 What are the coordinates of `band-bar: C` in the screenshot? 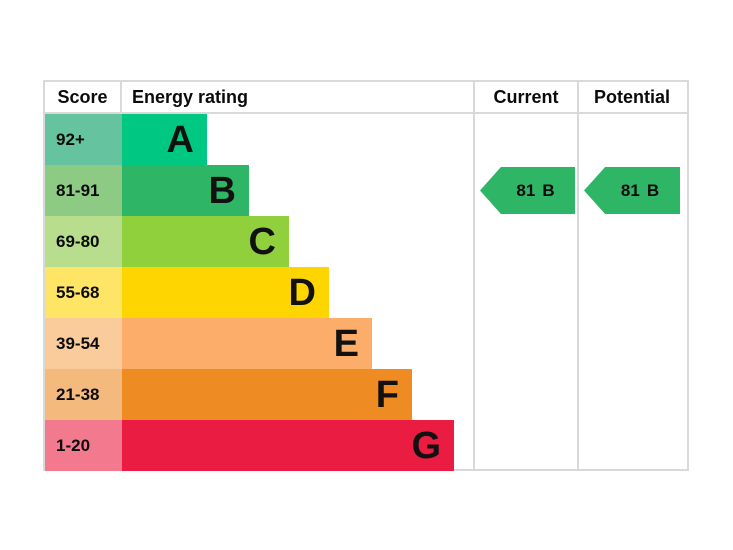 It's located at (205, 241).